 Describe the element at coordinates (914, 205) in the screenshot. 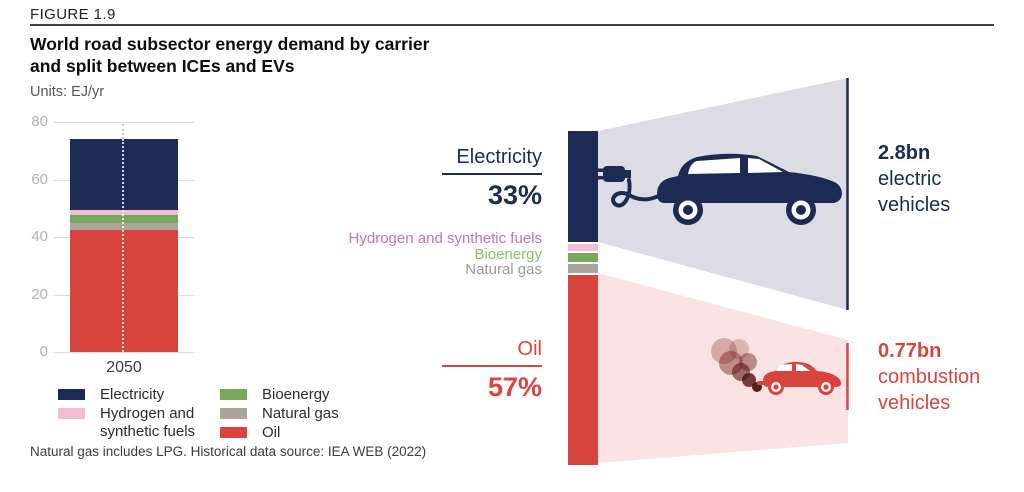

I see `ev-desc-line2: vehicles` at that location.